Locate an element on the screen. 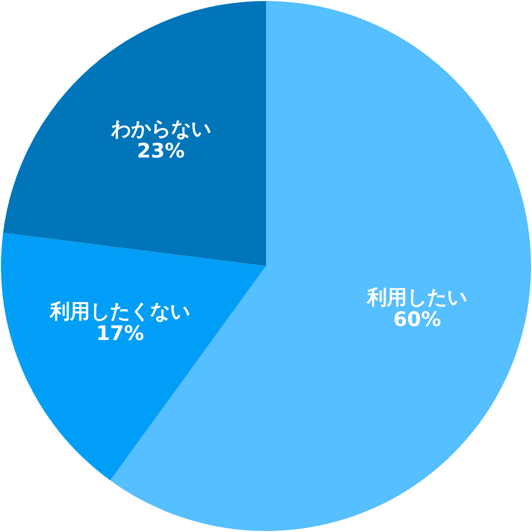 The image size is (532, 532). data-label: 60% is located at coordinates (417, 319).